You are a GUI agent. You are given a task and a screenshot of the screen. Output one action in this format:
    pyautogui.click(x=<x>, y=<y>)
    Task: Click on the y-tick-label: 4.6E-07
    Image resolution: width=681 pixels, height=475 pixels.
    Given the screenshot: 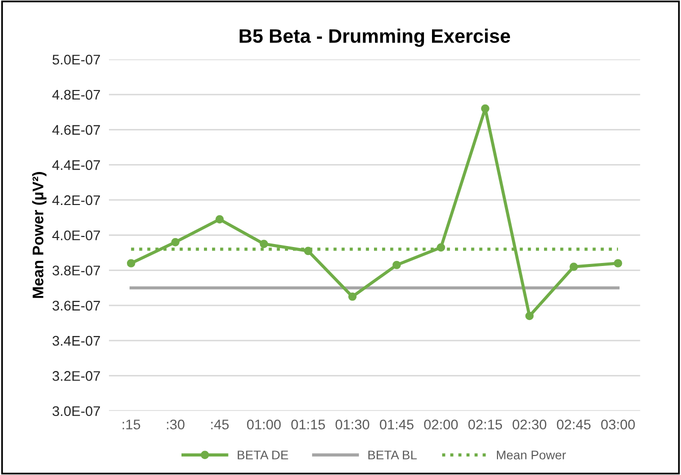 What is the action you would take?
    pyautogui.click(x=76, y=130)
    